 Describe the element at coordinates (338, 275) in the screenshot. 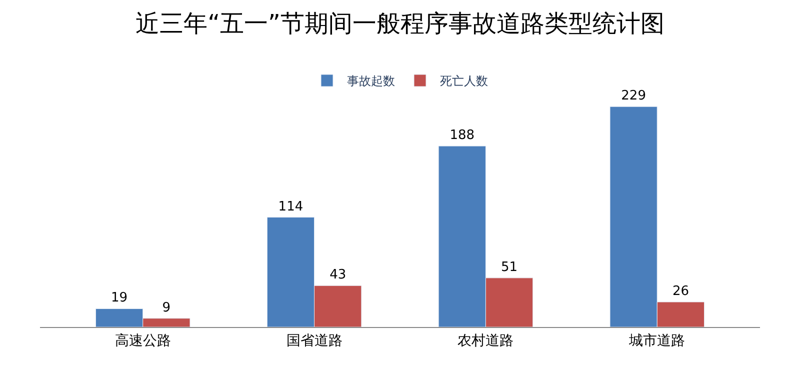

I see `data-label: 43` at that location.